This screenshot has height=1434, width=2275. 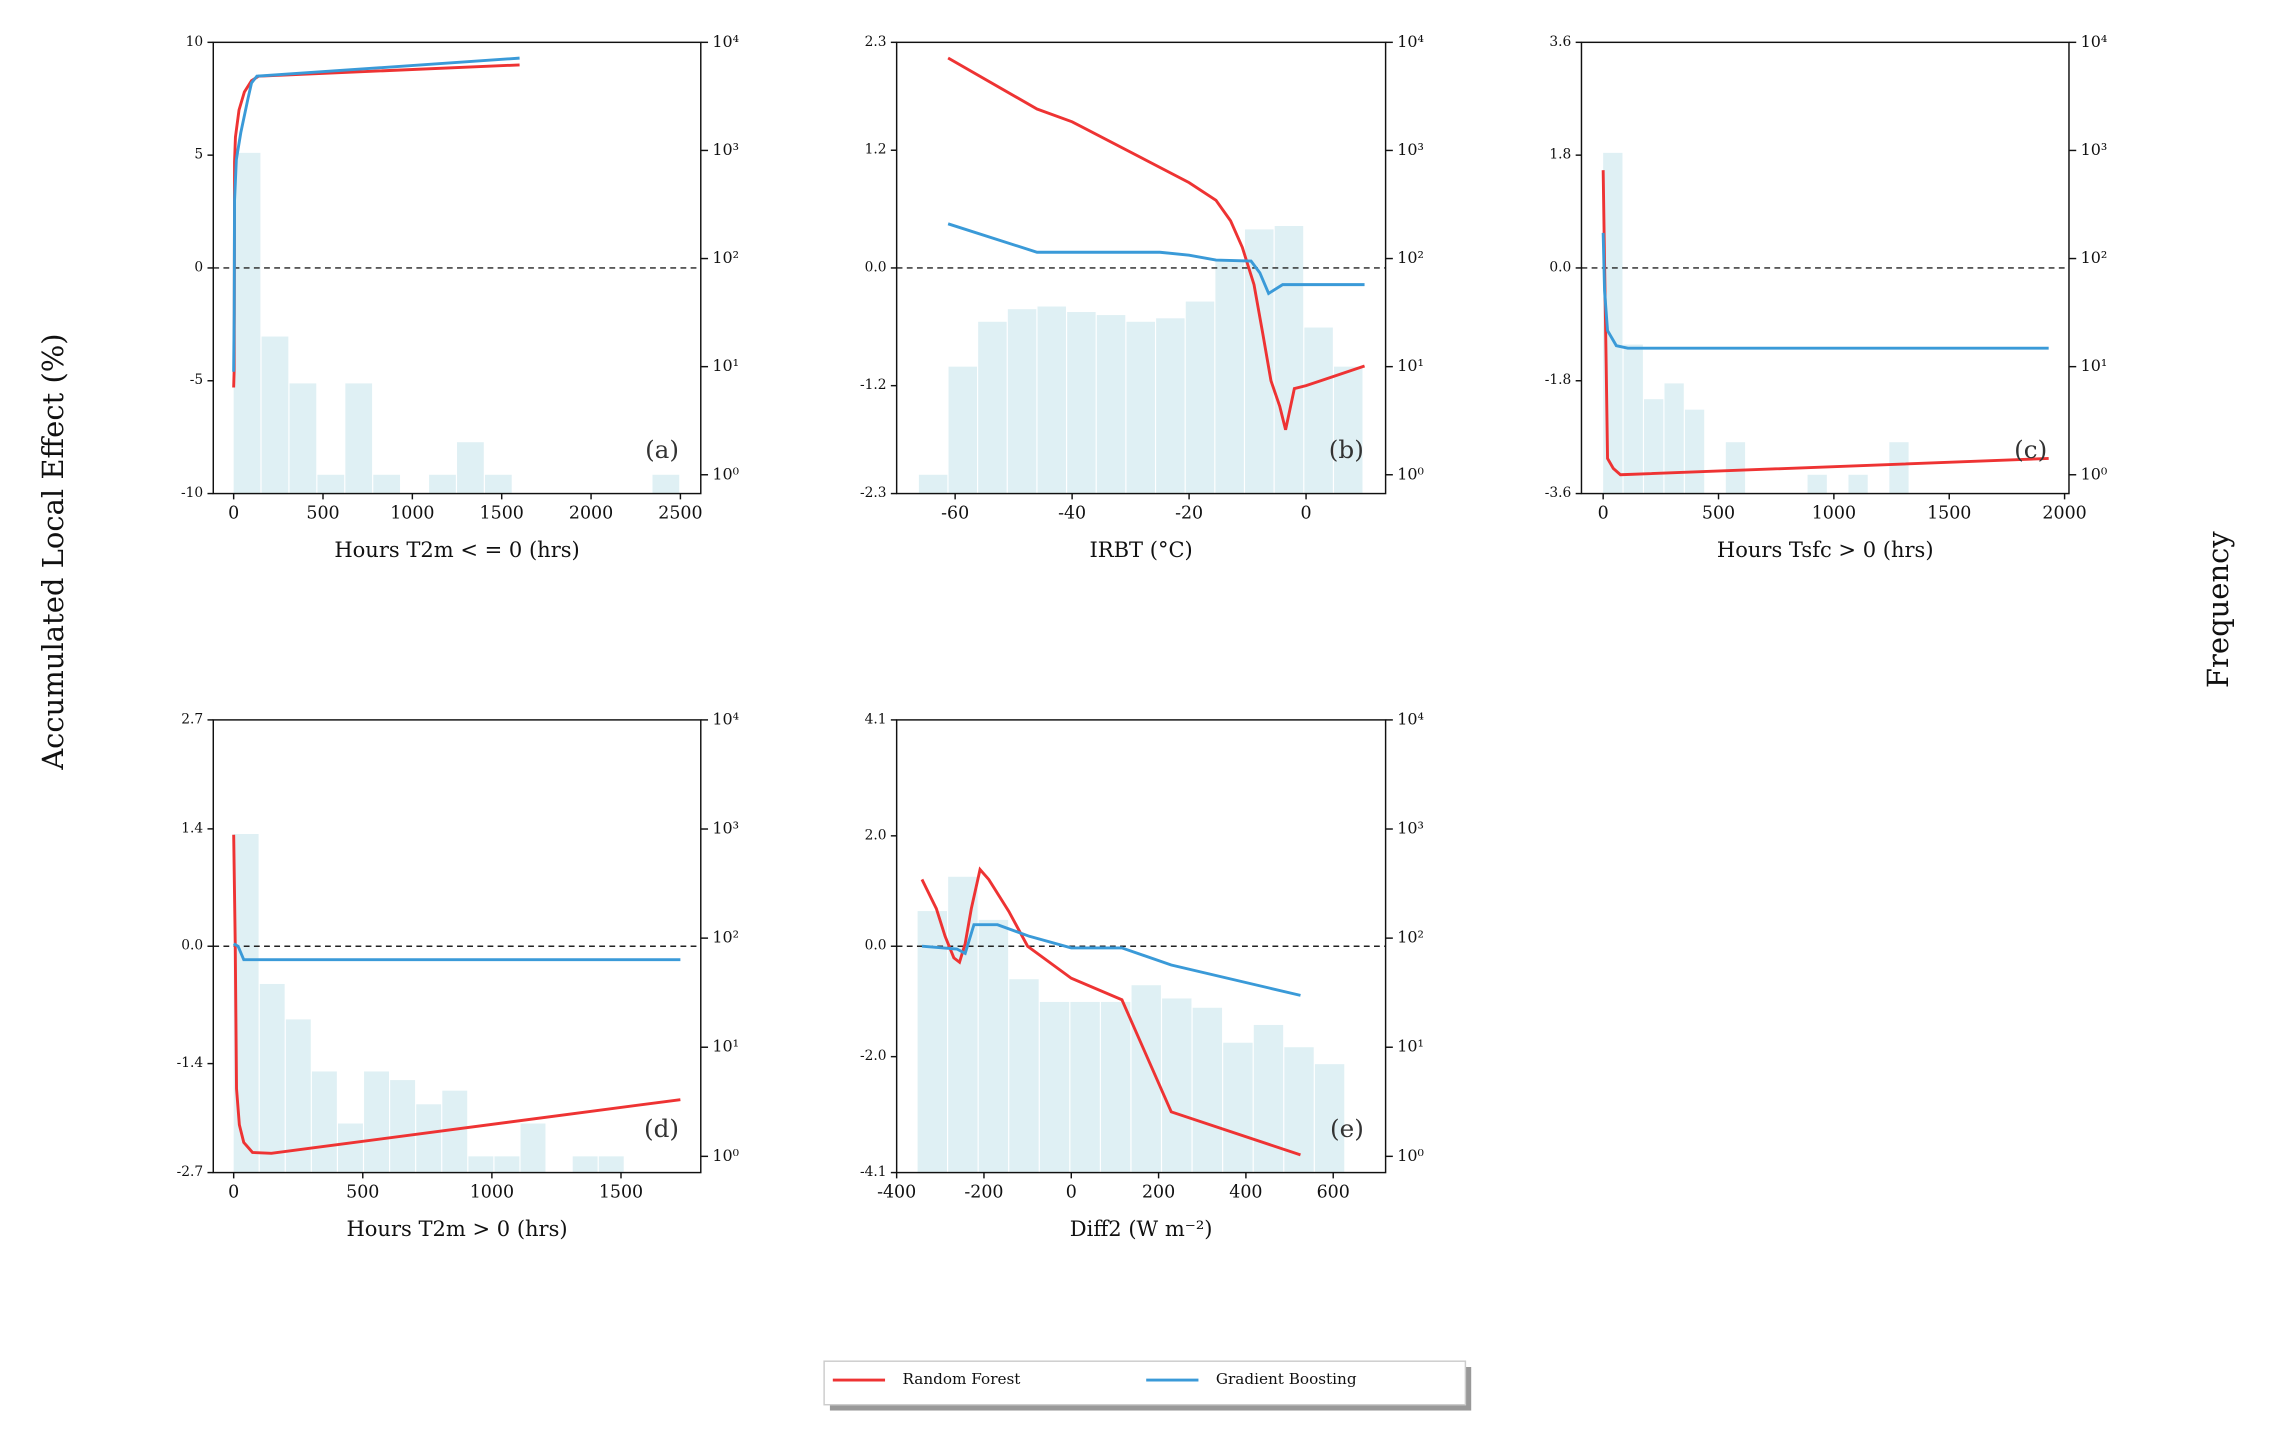 What do you see at coordinates (1347, 1128) in the screenshot?
I see `panel-label: (e)` at bounding box center [1347, 1128].